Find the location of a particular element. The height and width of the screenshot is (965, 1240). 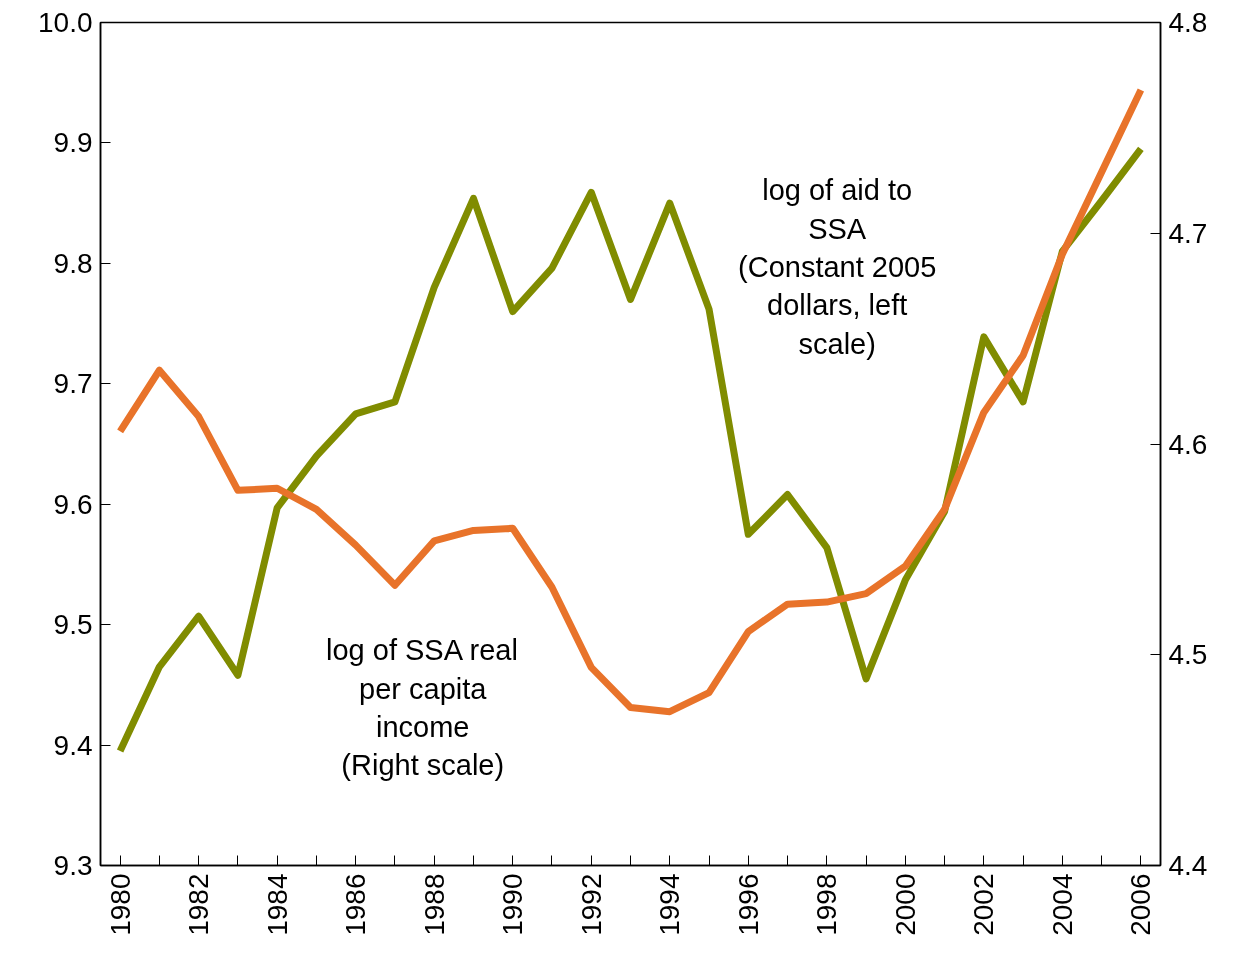

x-tick-label: 1984 is located at coordinates (277, 904).